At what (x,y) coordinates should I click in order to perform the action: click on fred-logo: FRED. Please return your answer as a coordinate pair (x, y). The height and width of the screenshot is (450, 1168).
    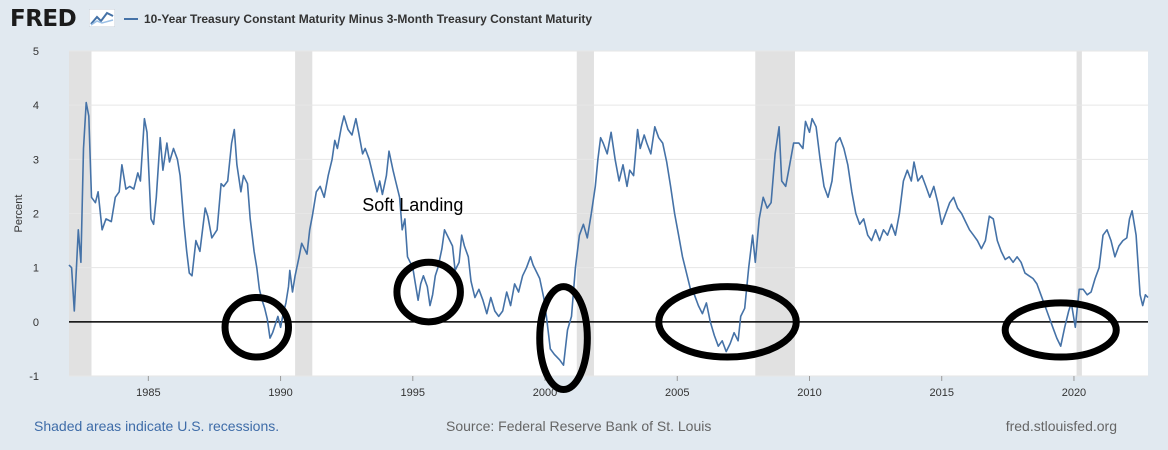
    Looking at the image, I should click on (43, 19).